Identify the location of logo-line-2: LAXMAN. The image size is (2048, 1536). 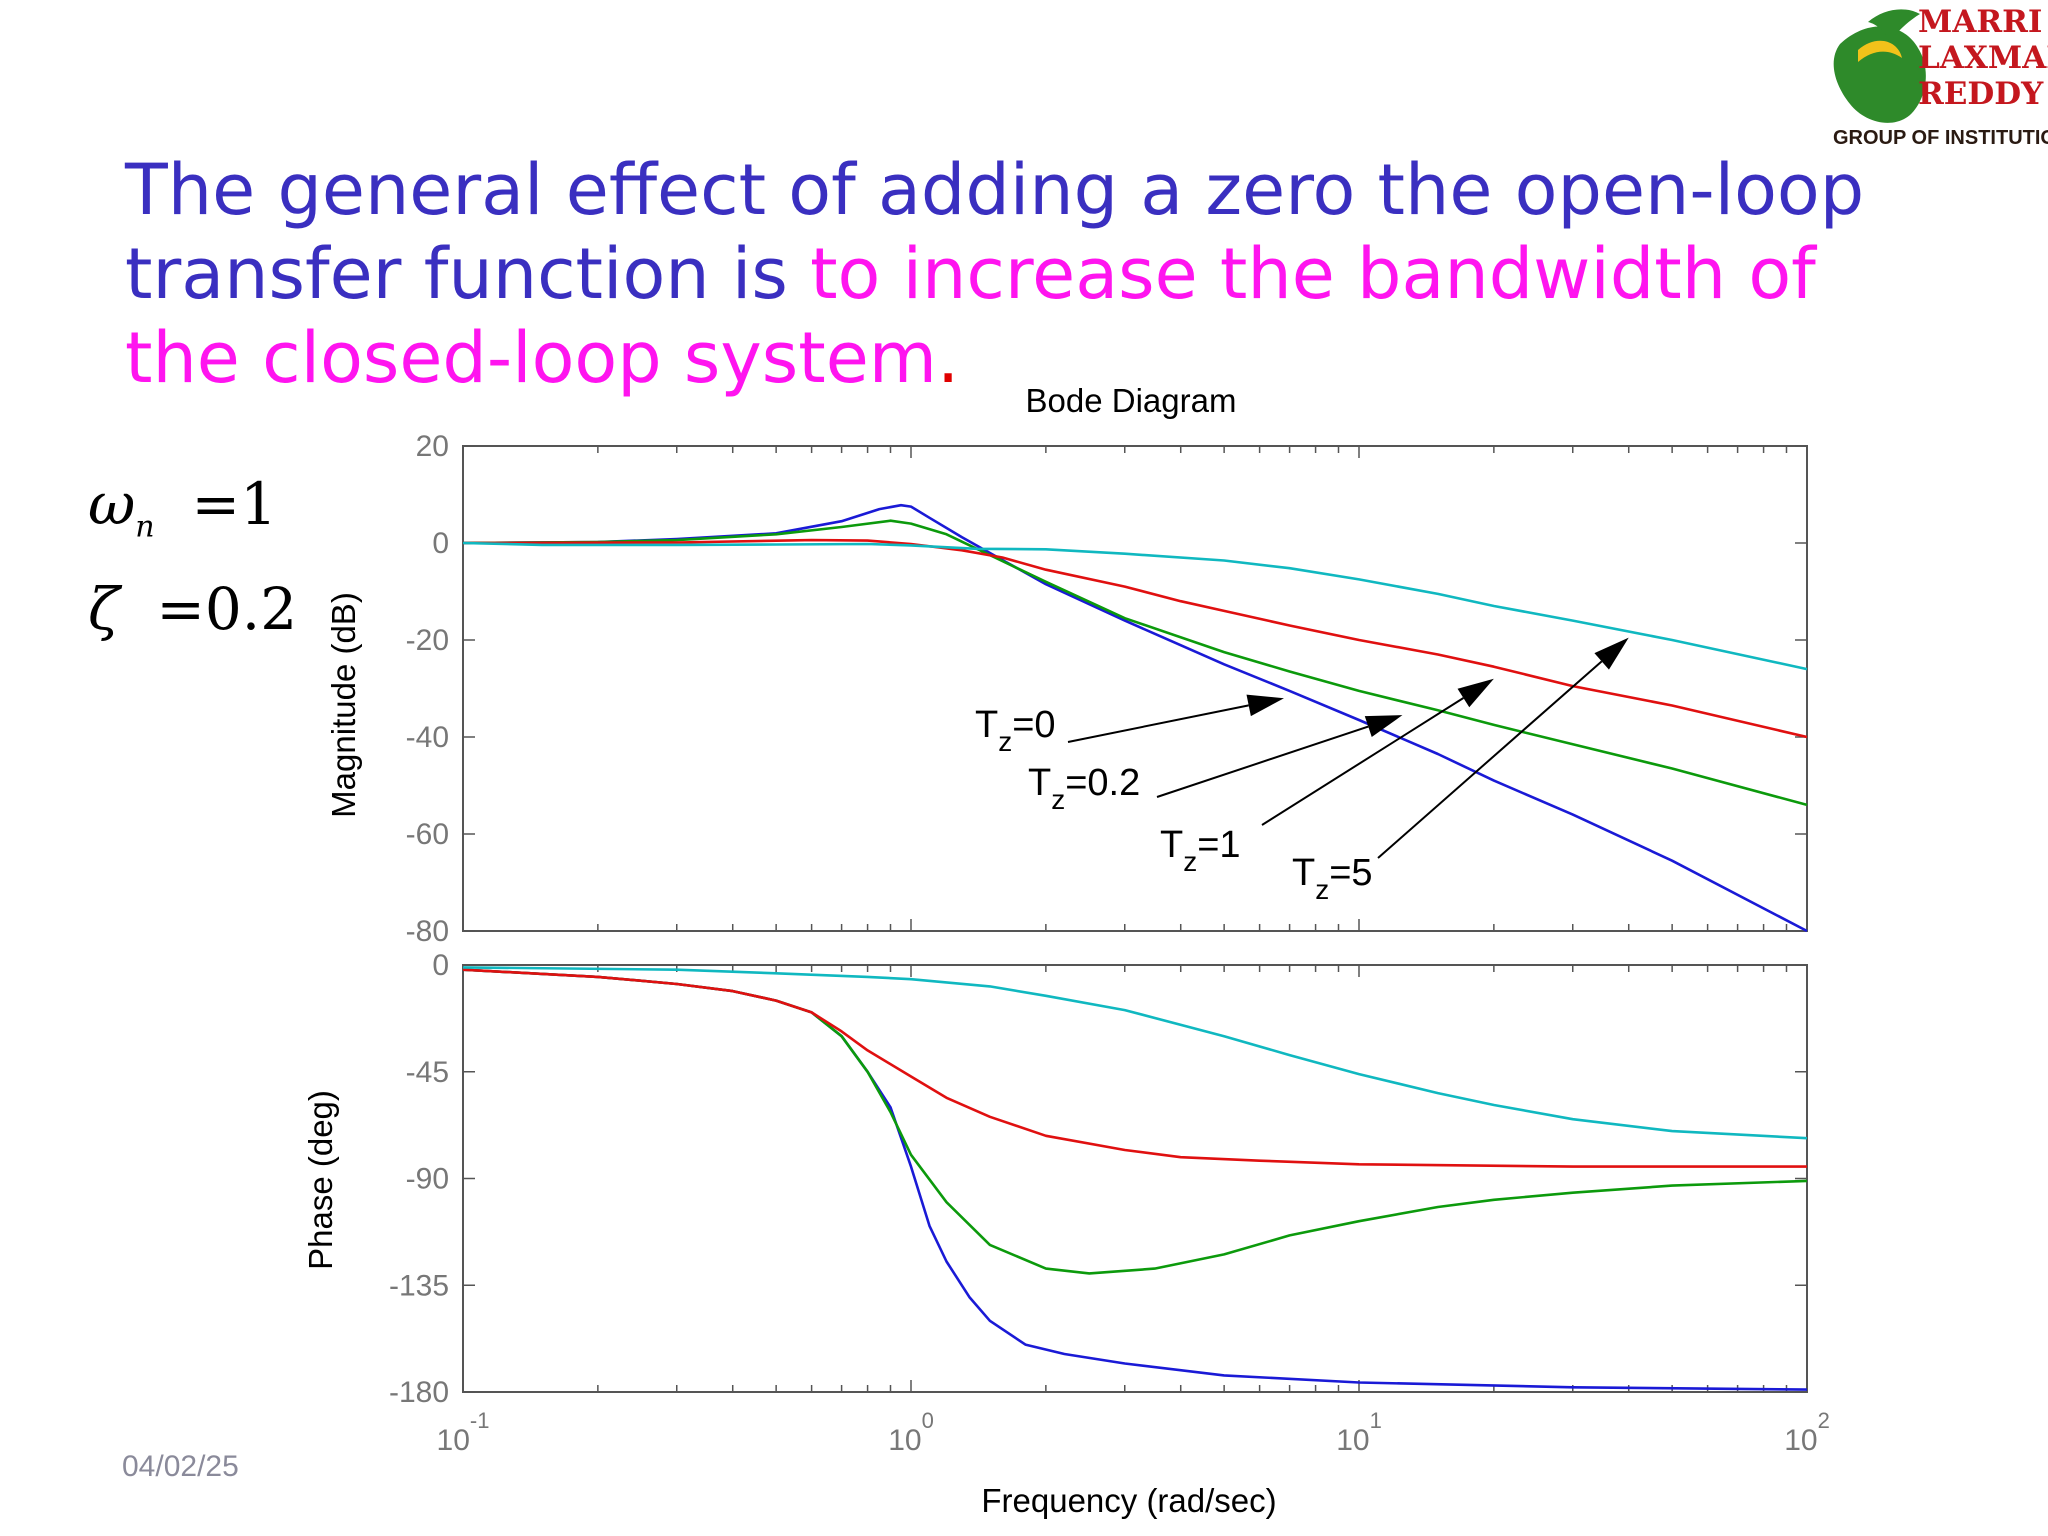
(1983, 58).